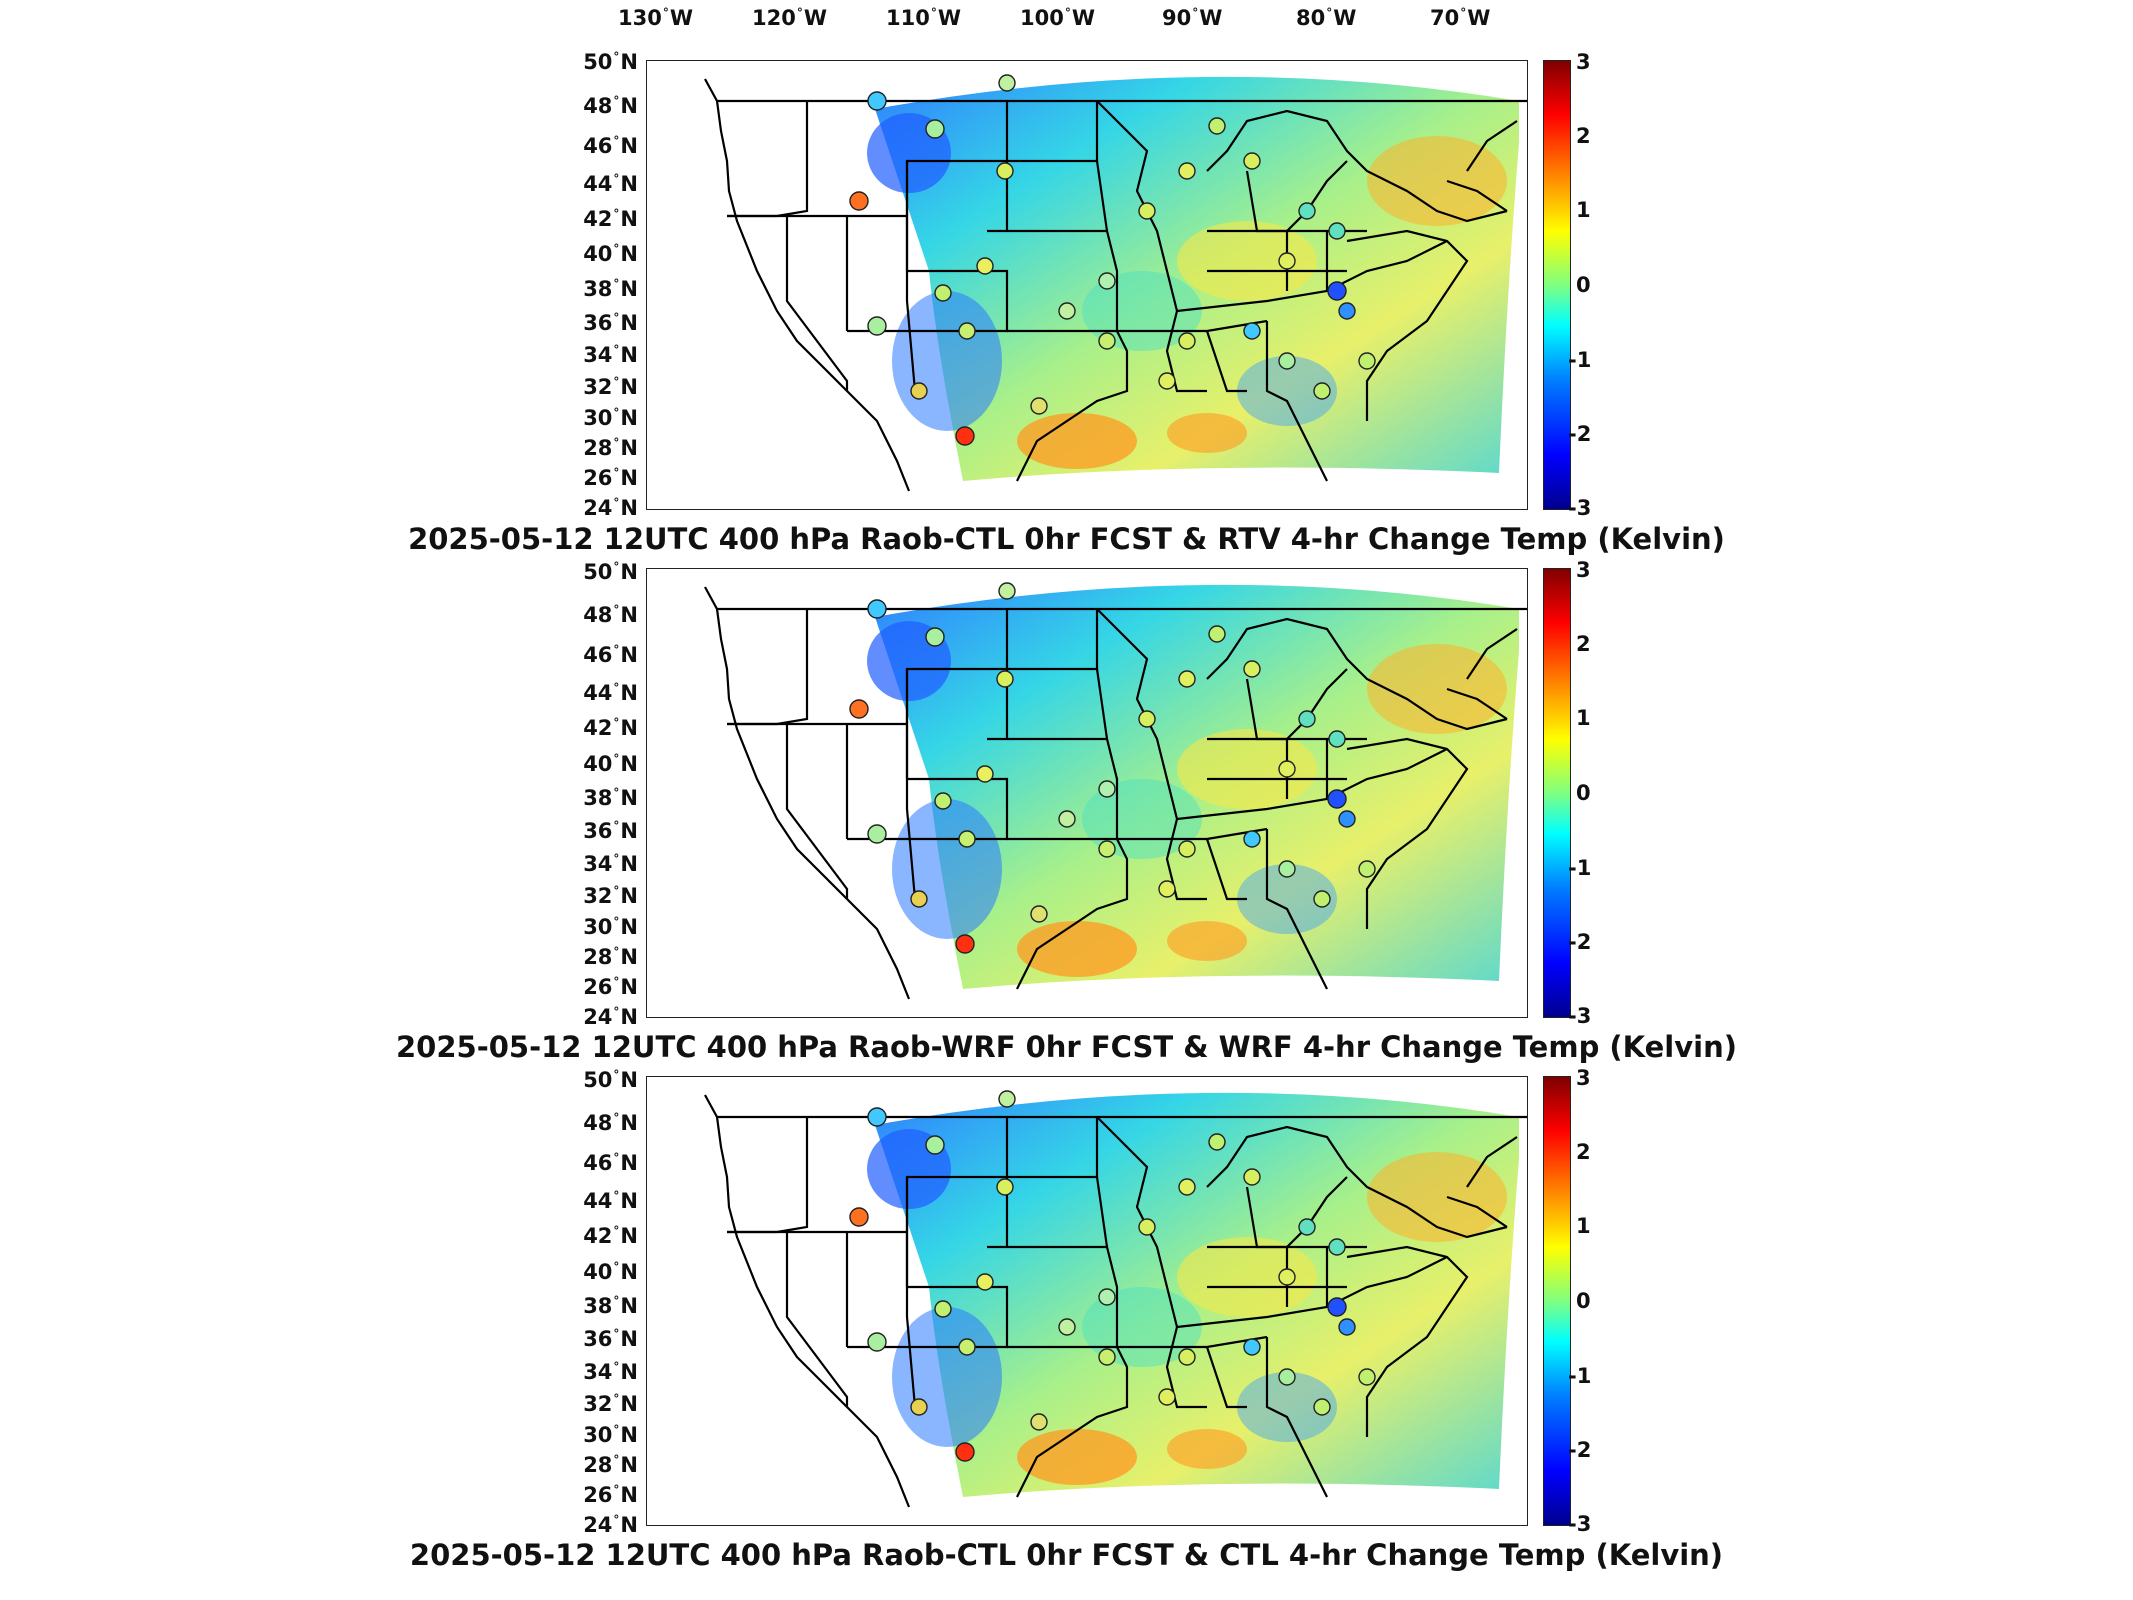  I want to click on lon-label: 100°W, so click(1058, 18).